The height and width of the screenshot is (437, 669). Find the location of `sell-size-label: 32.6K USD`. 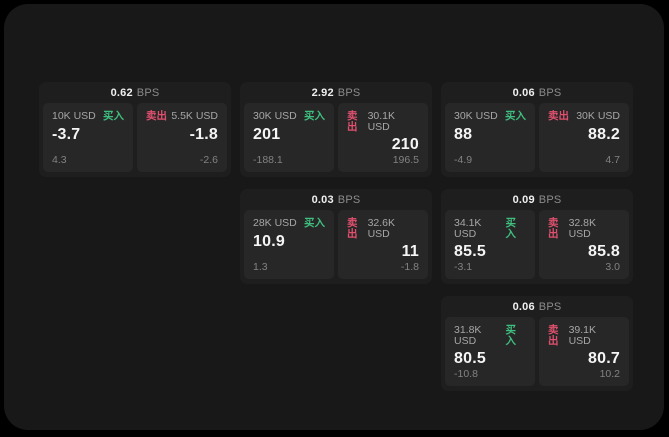

sell-size-label: 32.6K USD is located at coordinates (381, 228).